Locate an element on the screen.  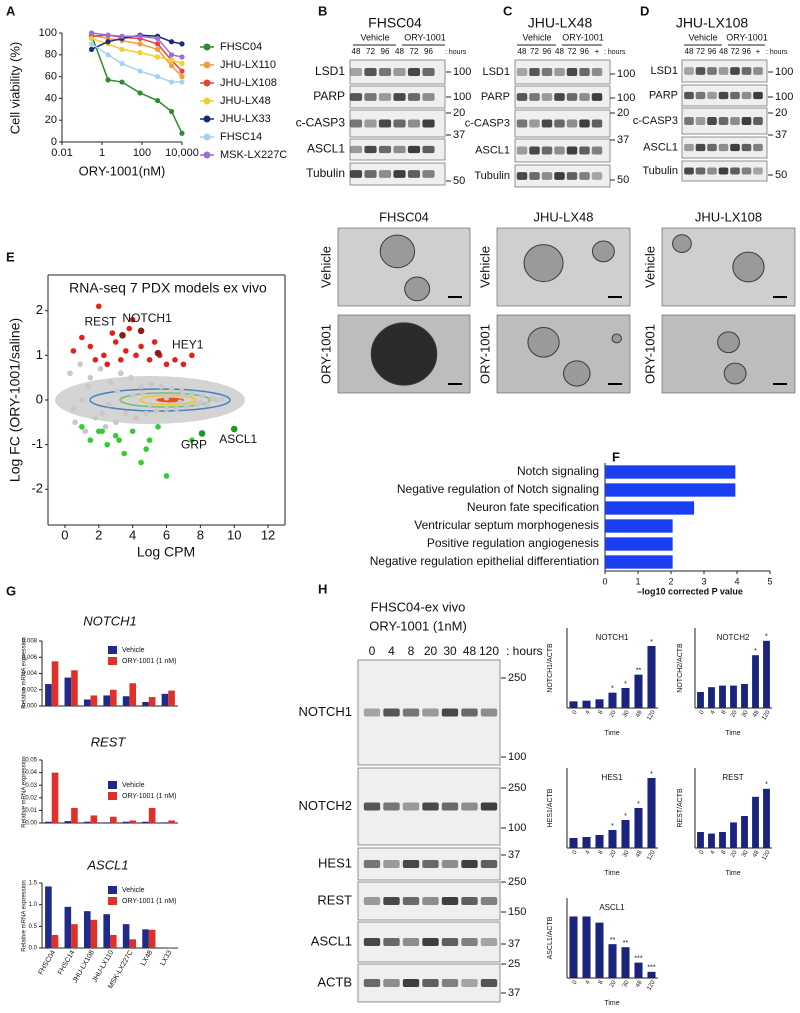
blot-subtitle: ORY-1001 (1nM) is located at coordinates (418, 625).